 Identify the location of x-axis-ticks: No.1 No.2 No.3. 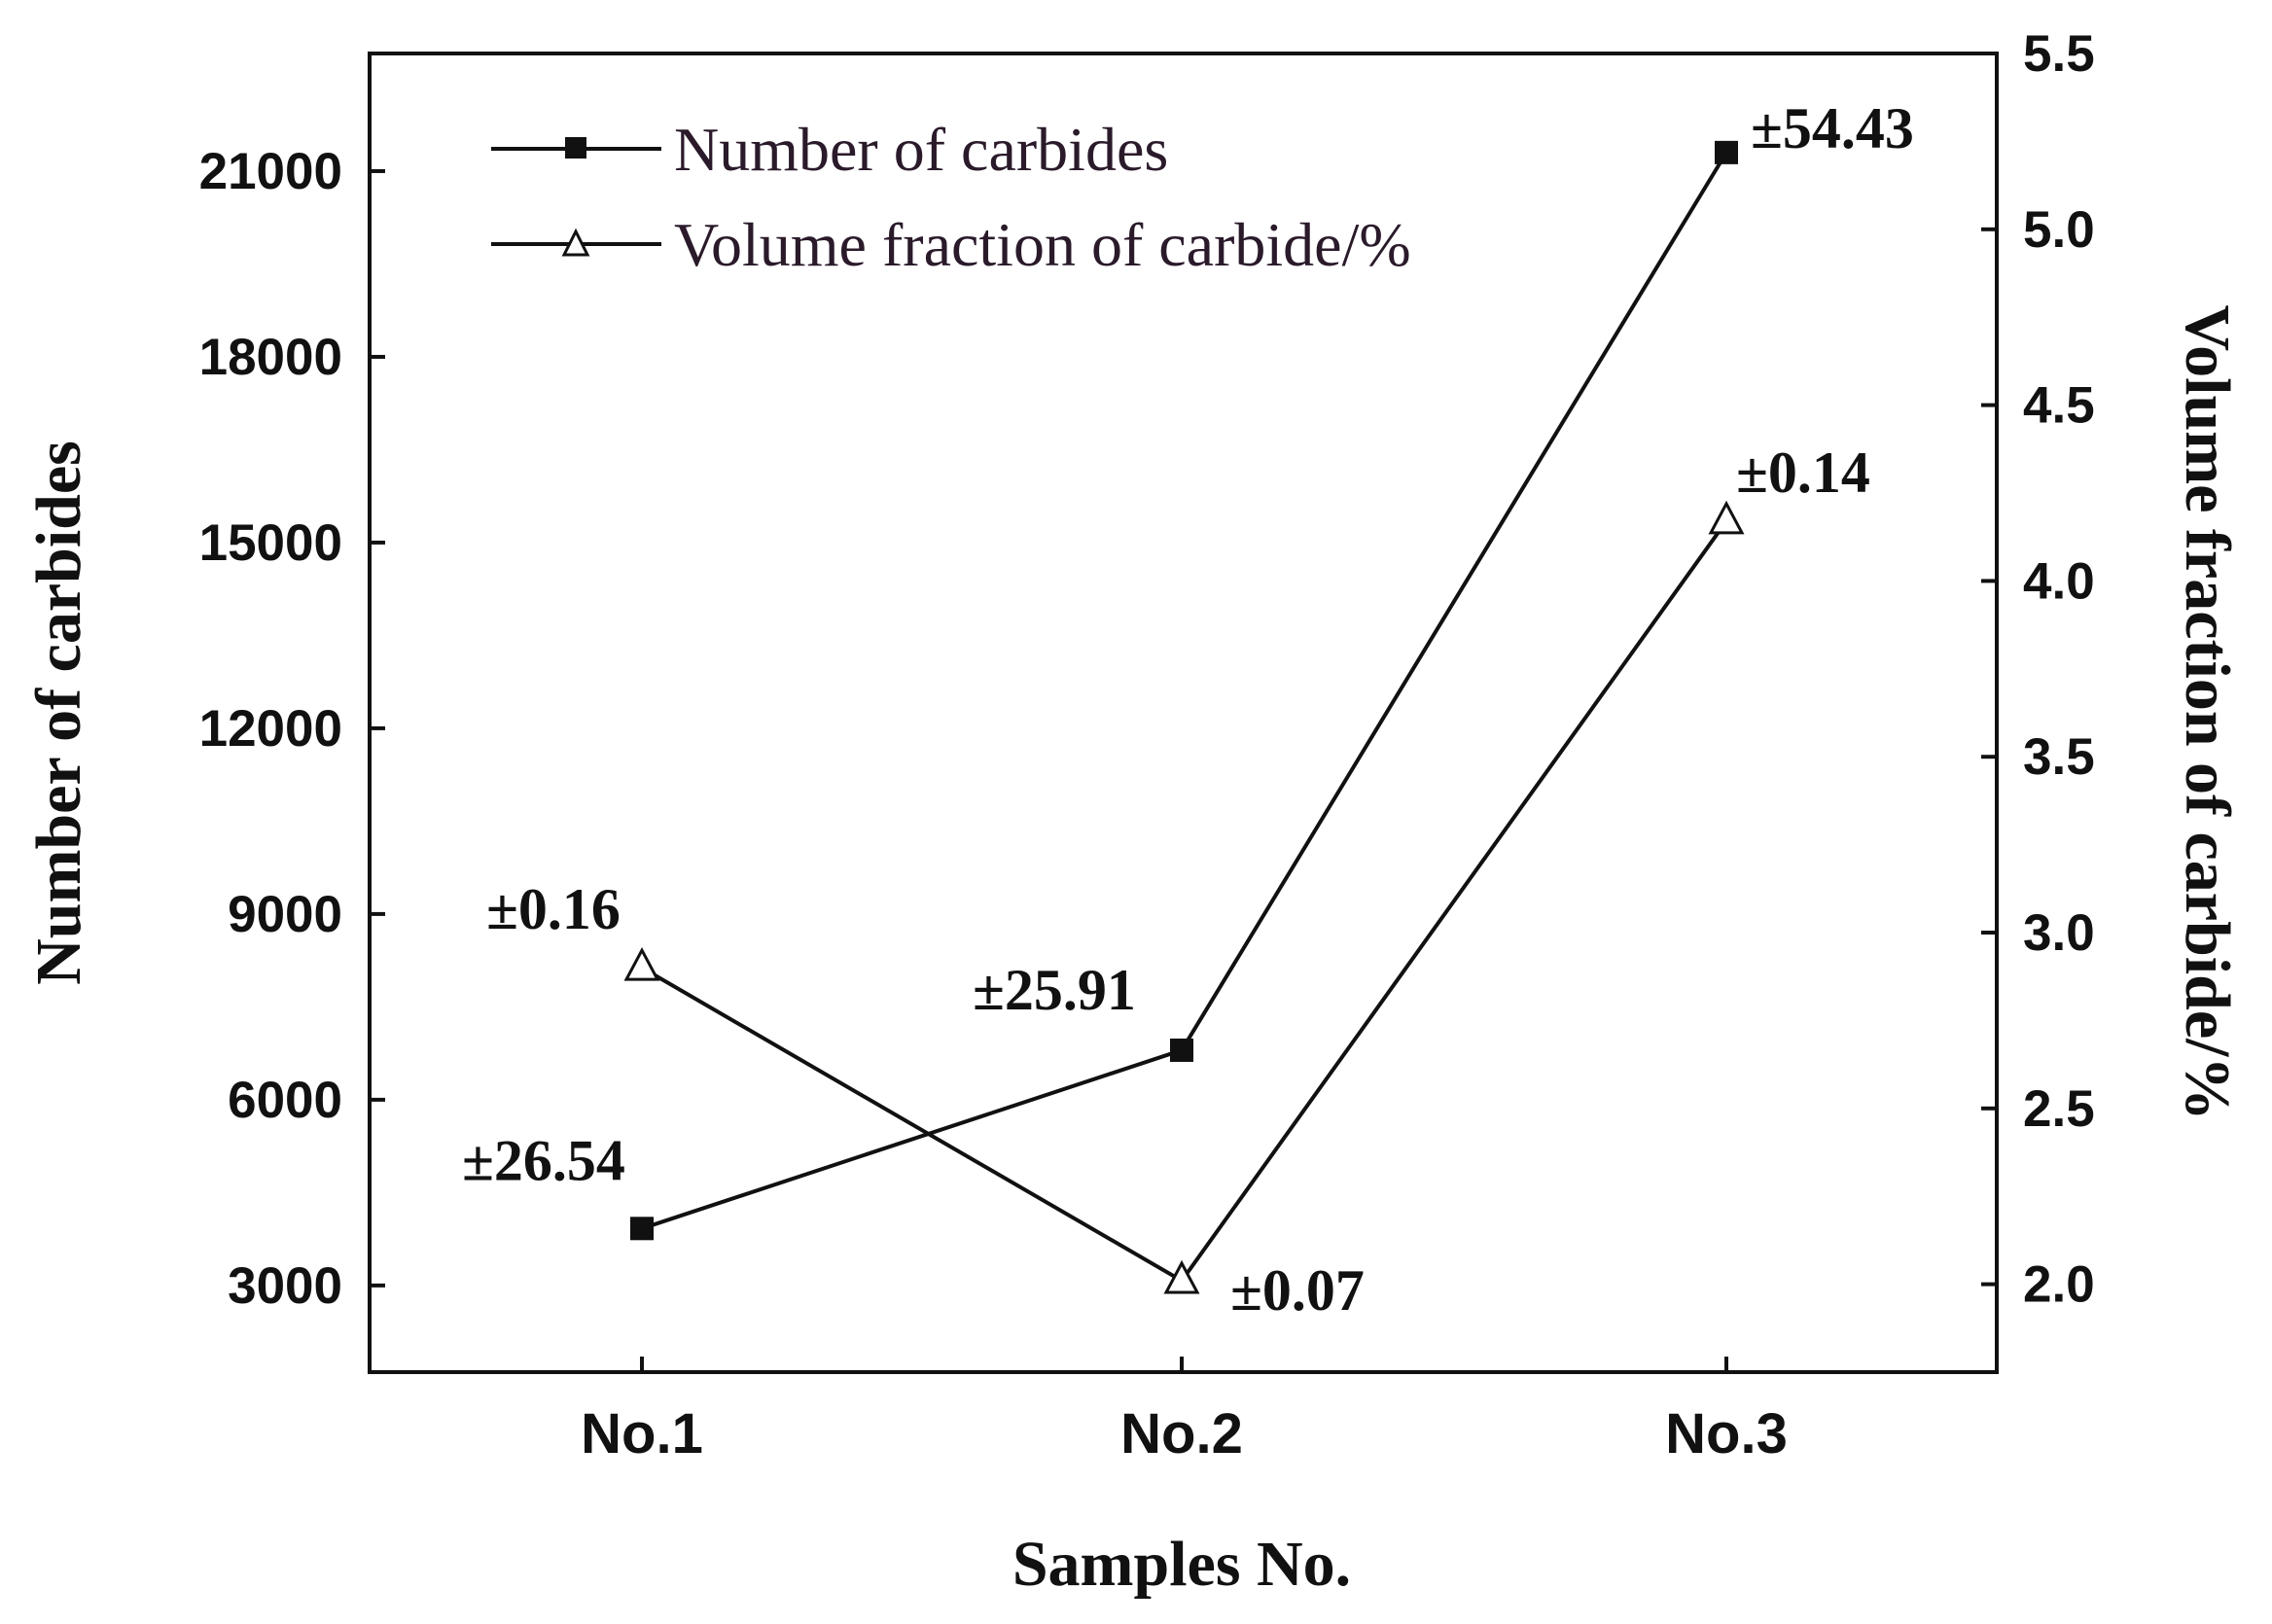
(1184, 1411).